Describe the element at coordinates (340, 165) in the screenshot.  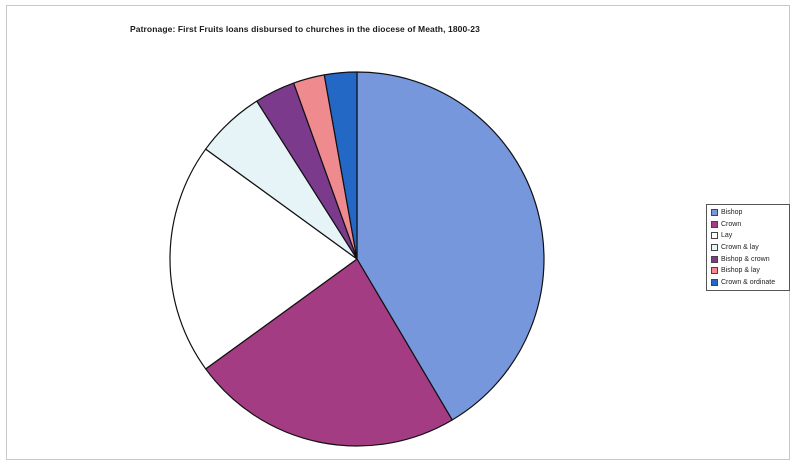
I see `pie-slice-crown-and-ordinate` at that location.